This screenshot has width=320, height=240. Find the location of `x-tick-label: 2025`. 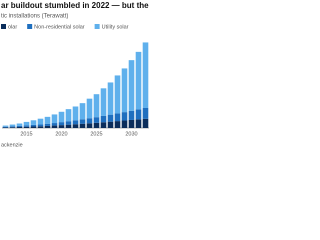

x-tick-label: 2025 is located at coordinates (96, 134).